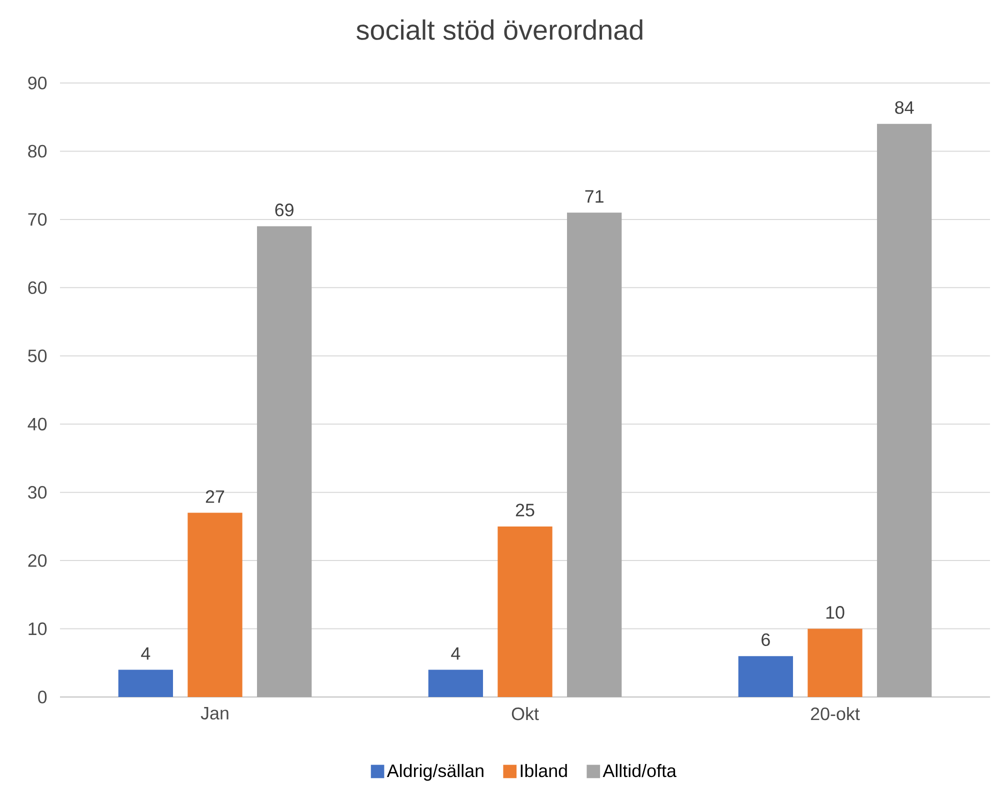 The image size is (1000, 791). I want to click on legend-label: Alltid/ofta, so click(639, 771).